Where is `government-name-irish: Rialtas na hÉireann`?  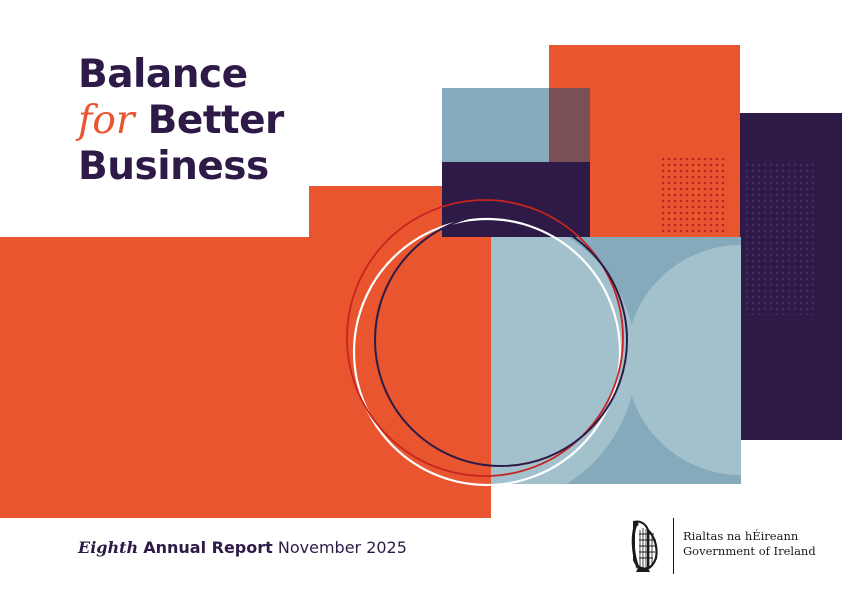 government-name-irish: Rialtas na hÉireann is located at coordinates (741, 536).